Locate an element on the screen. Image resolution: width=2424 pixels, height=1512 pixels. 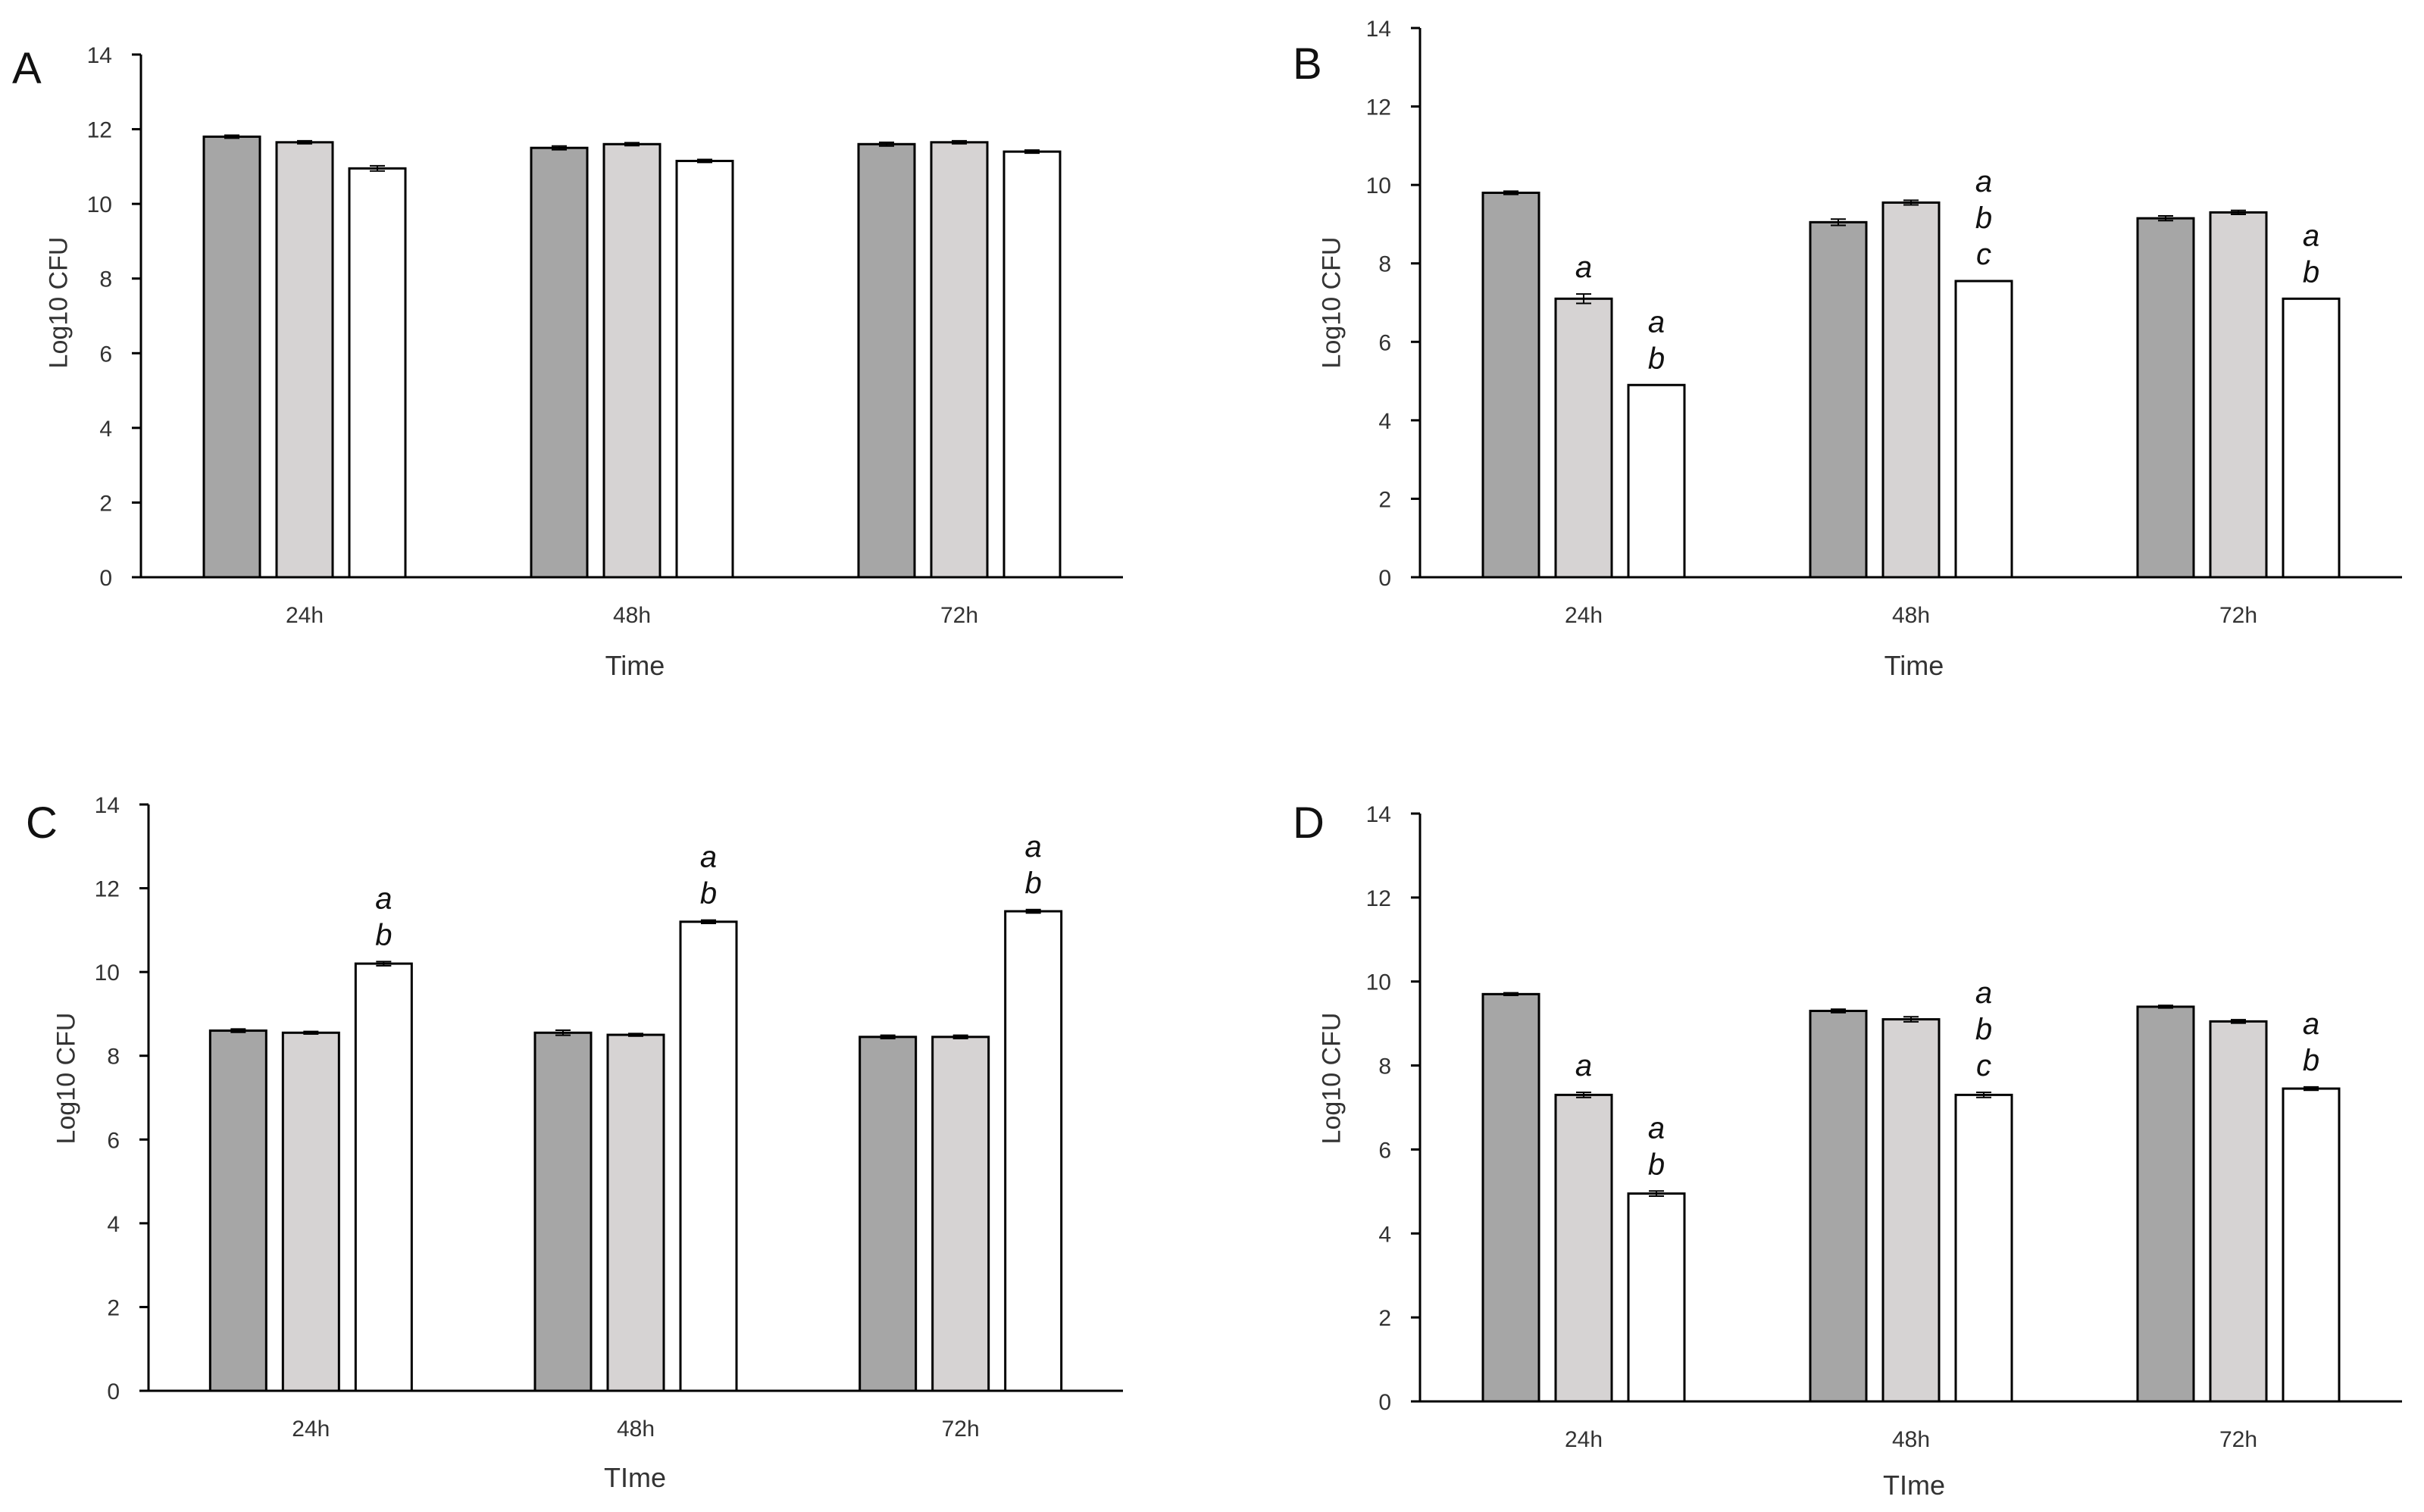
panel-label-b: B is located at coordinates (1307, 64).